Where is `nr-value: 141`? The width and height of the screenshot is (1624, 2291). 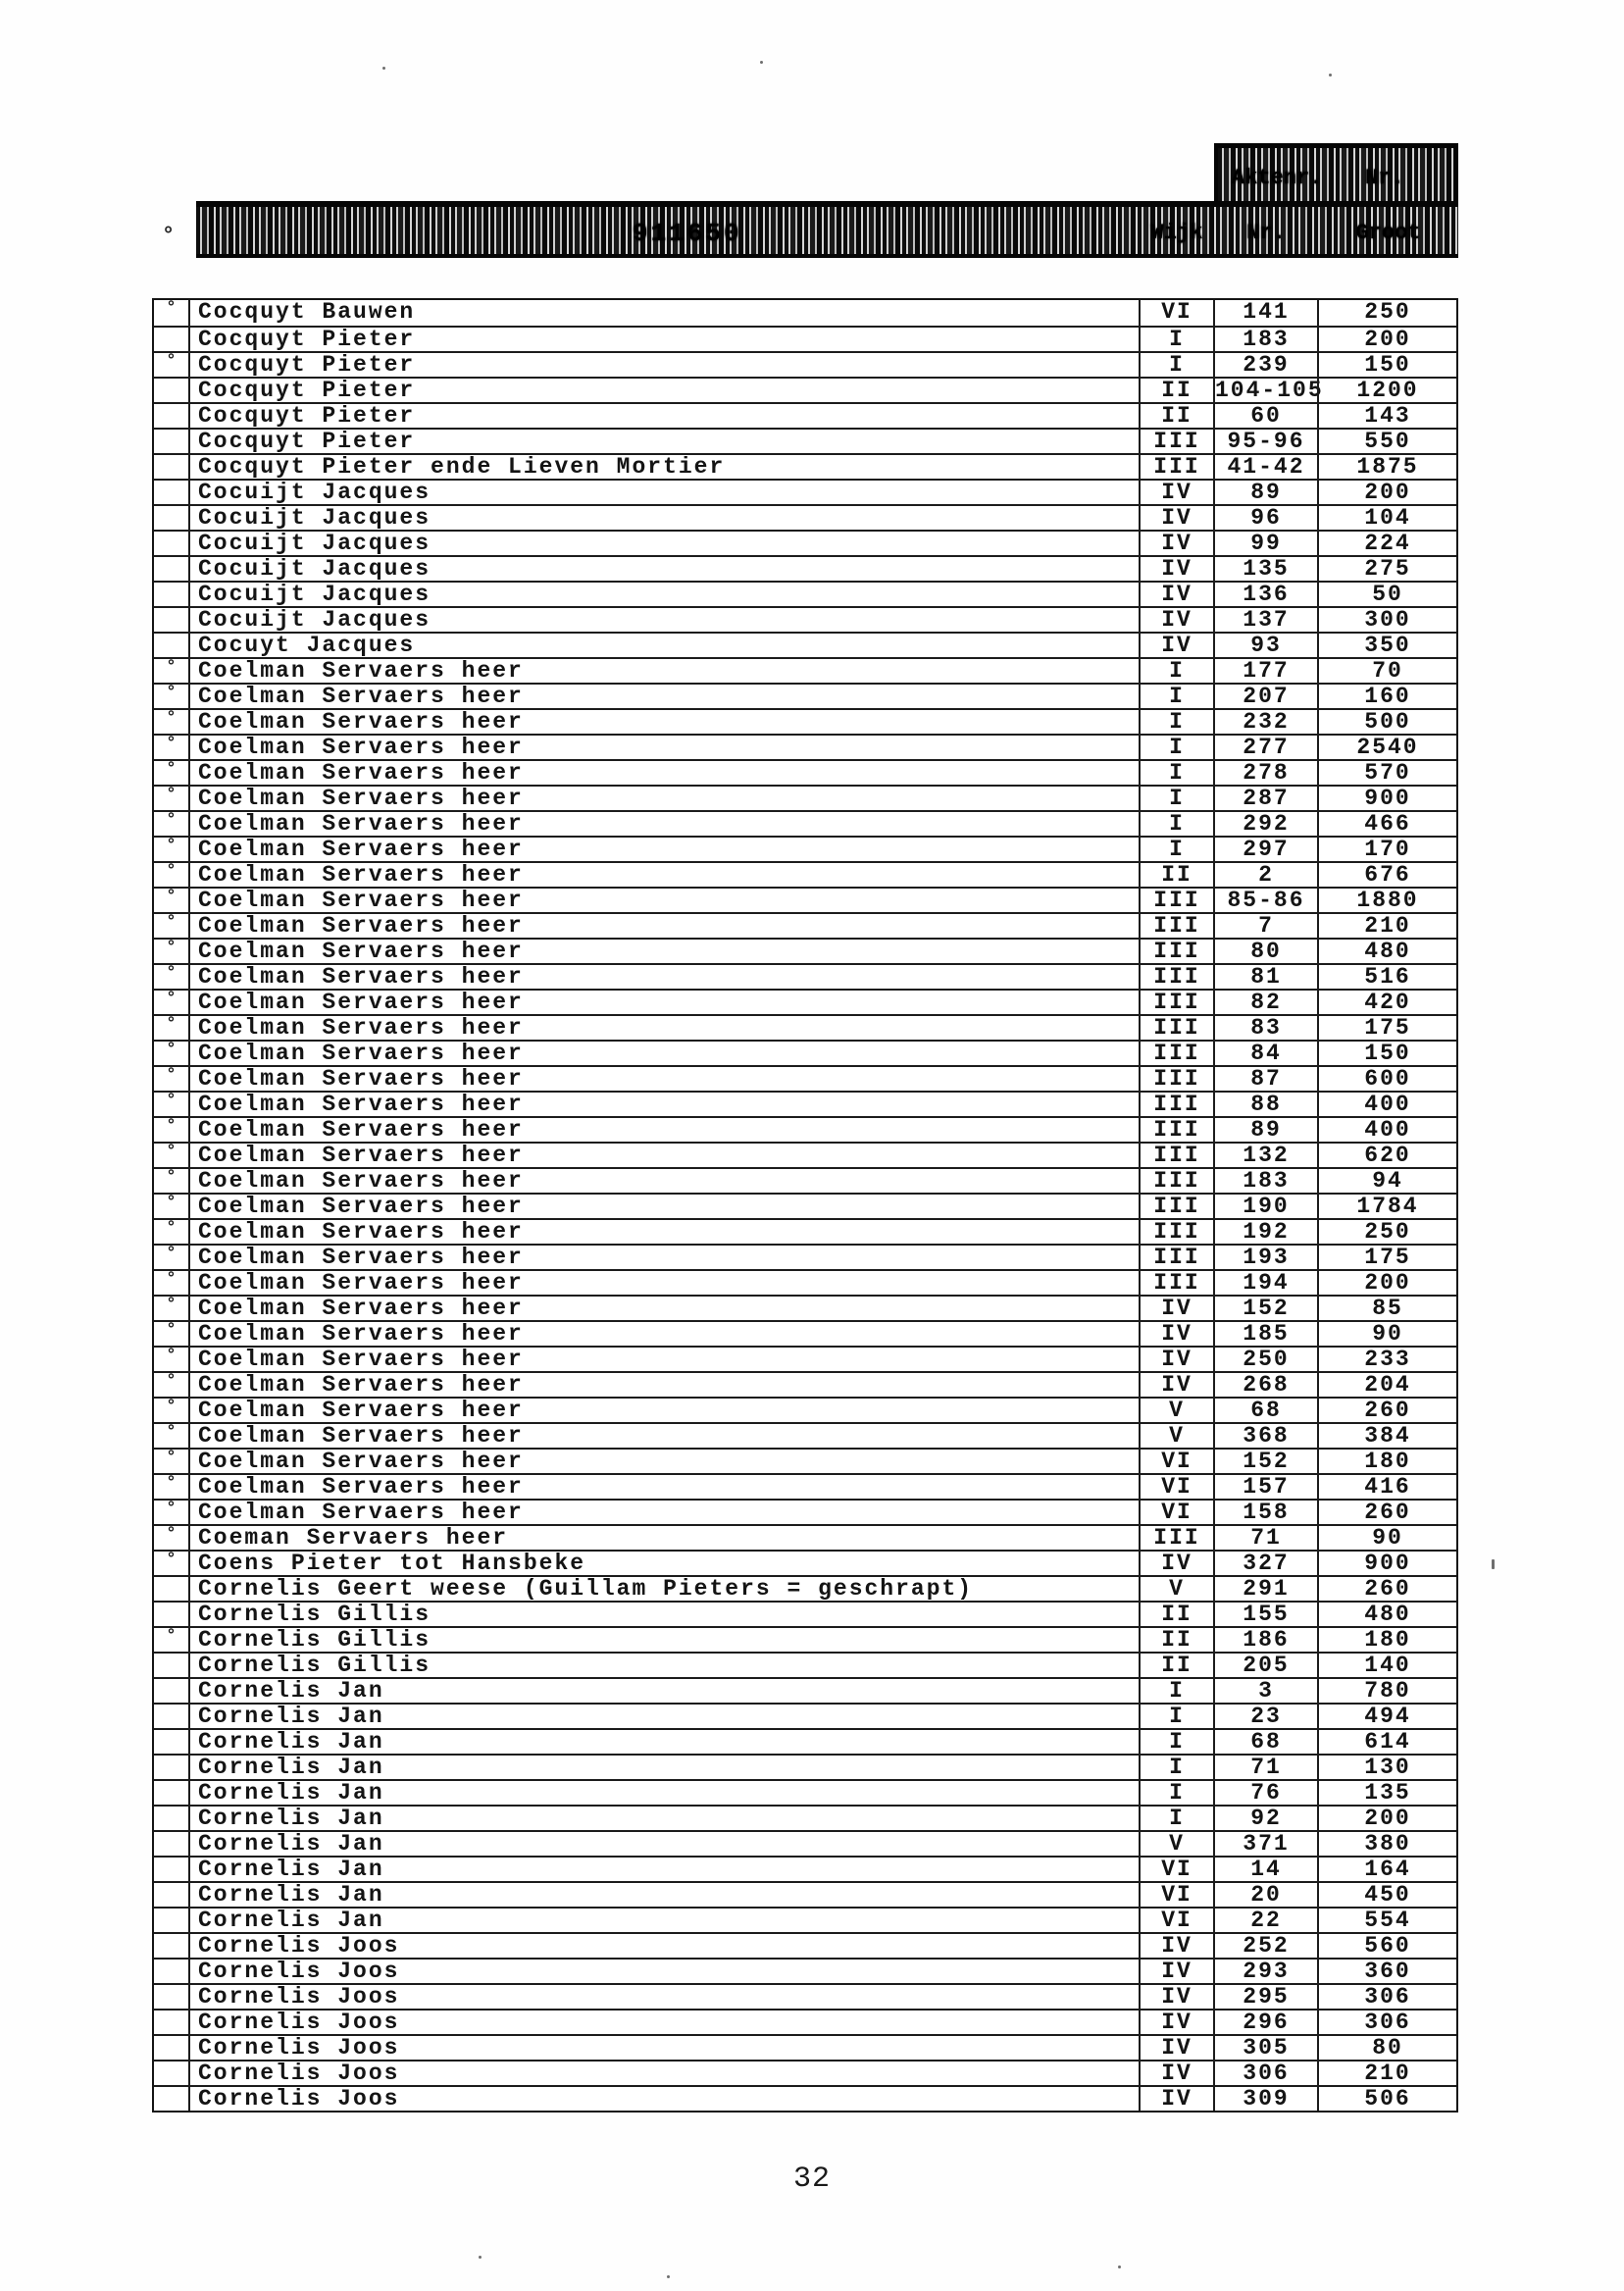
nr-value: 141 is located at coordinates (1265, 313).